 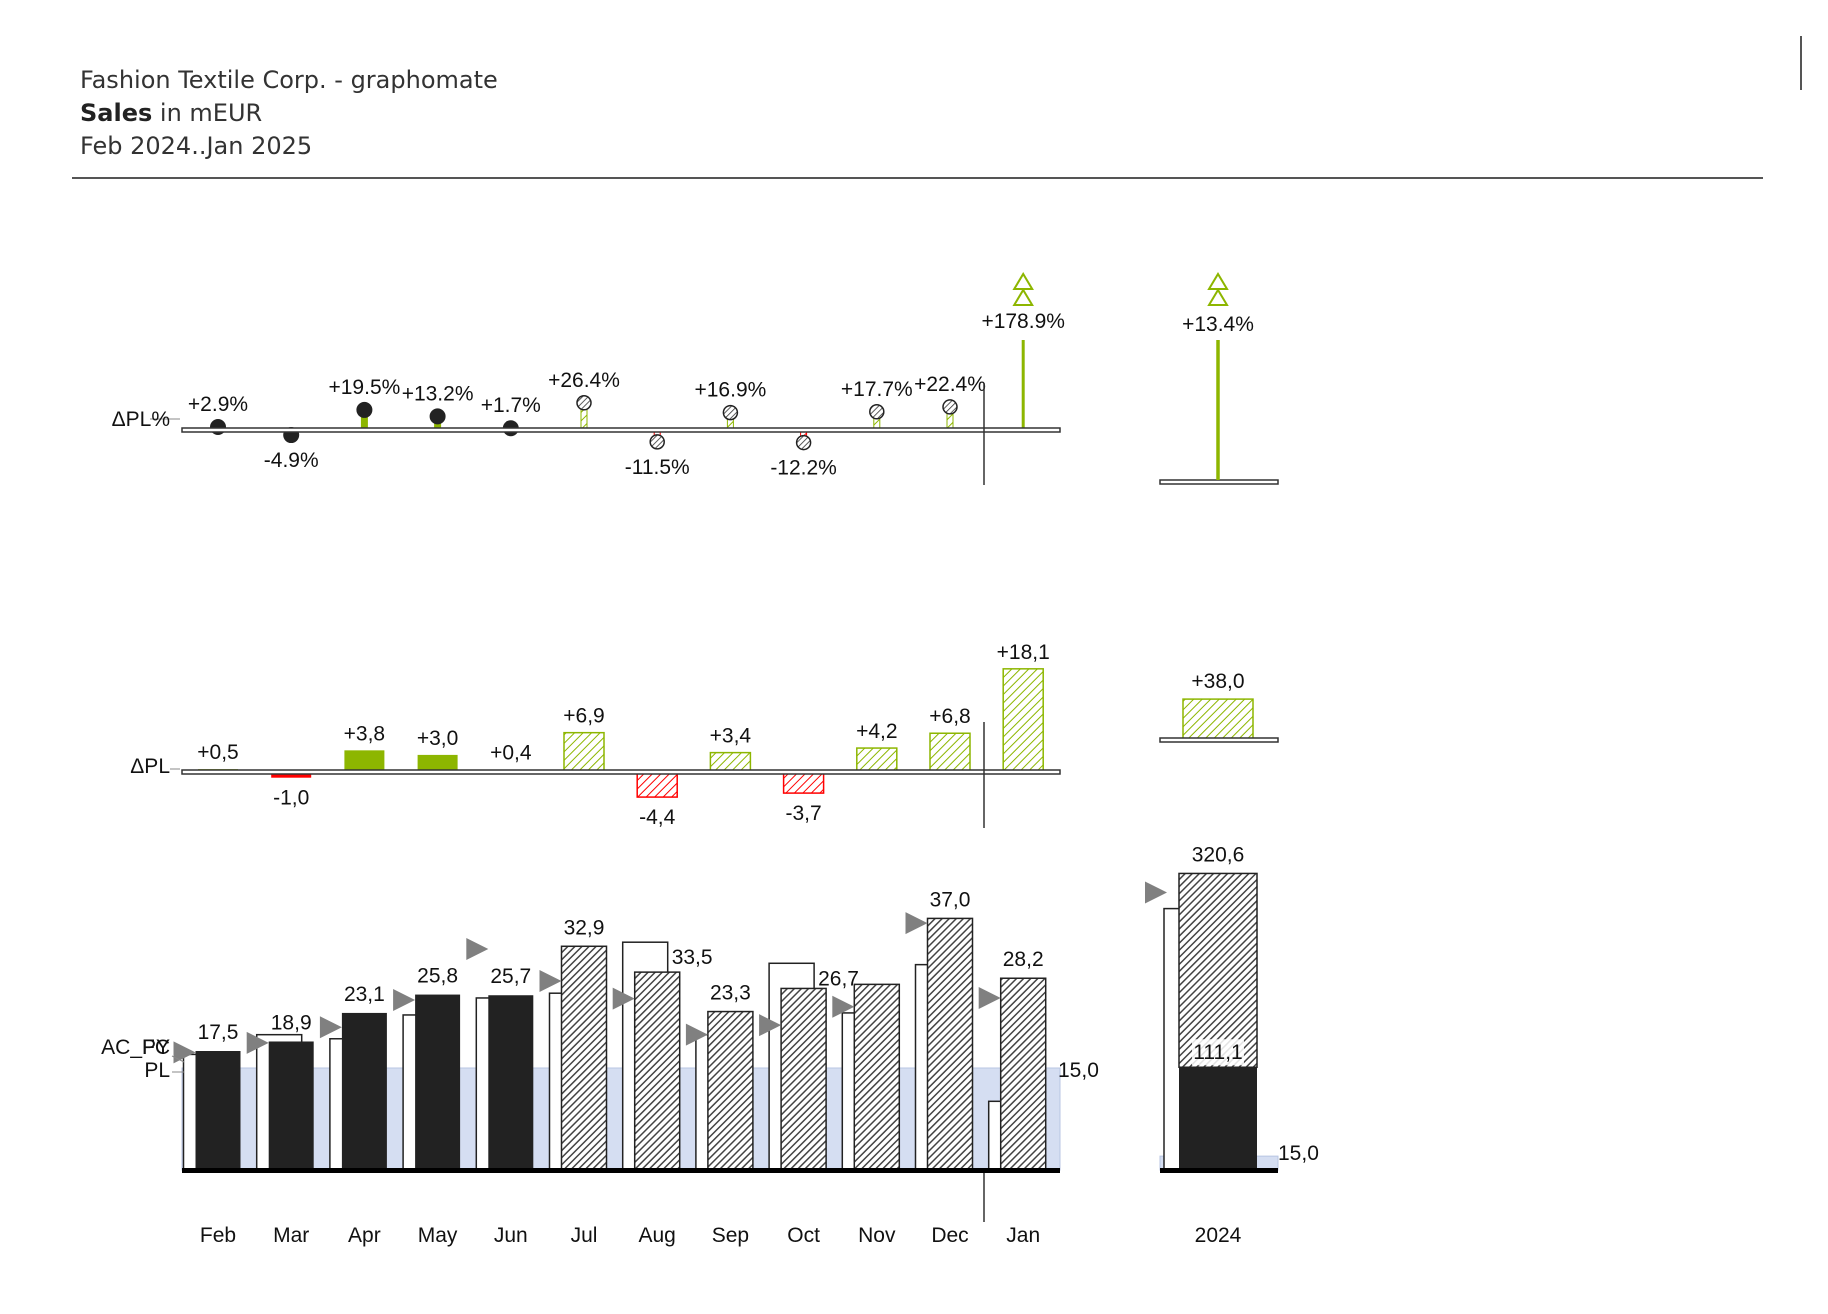 I want to click on category-label: Jun, so click(x=511, y=1235).